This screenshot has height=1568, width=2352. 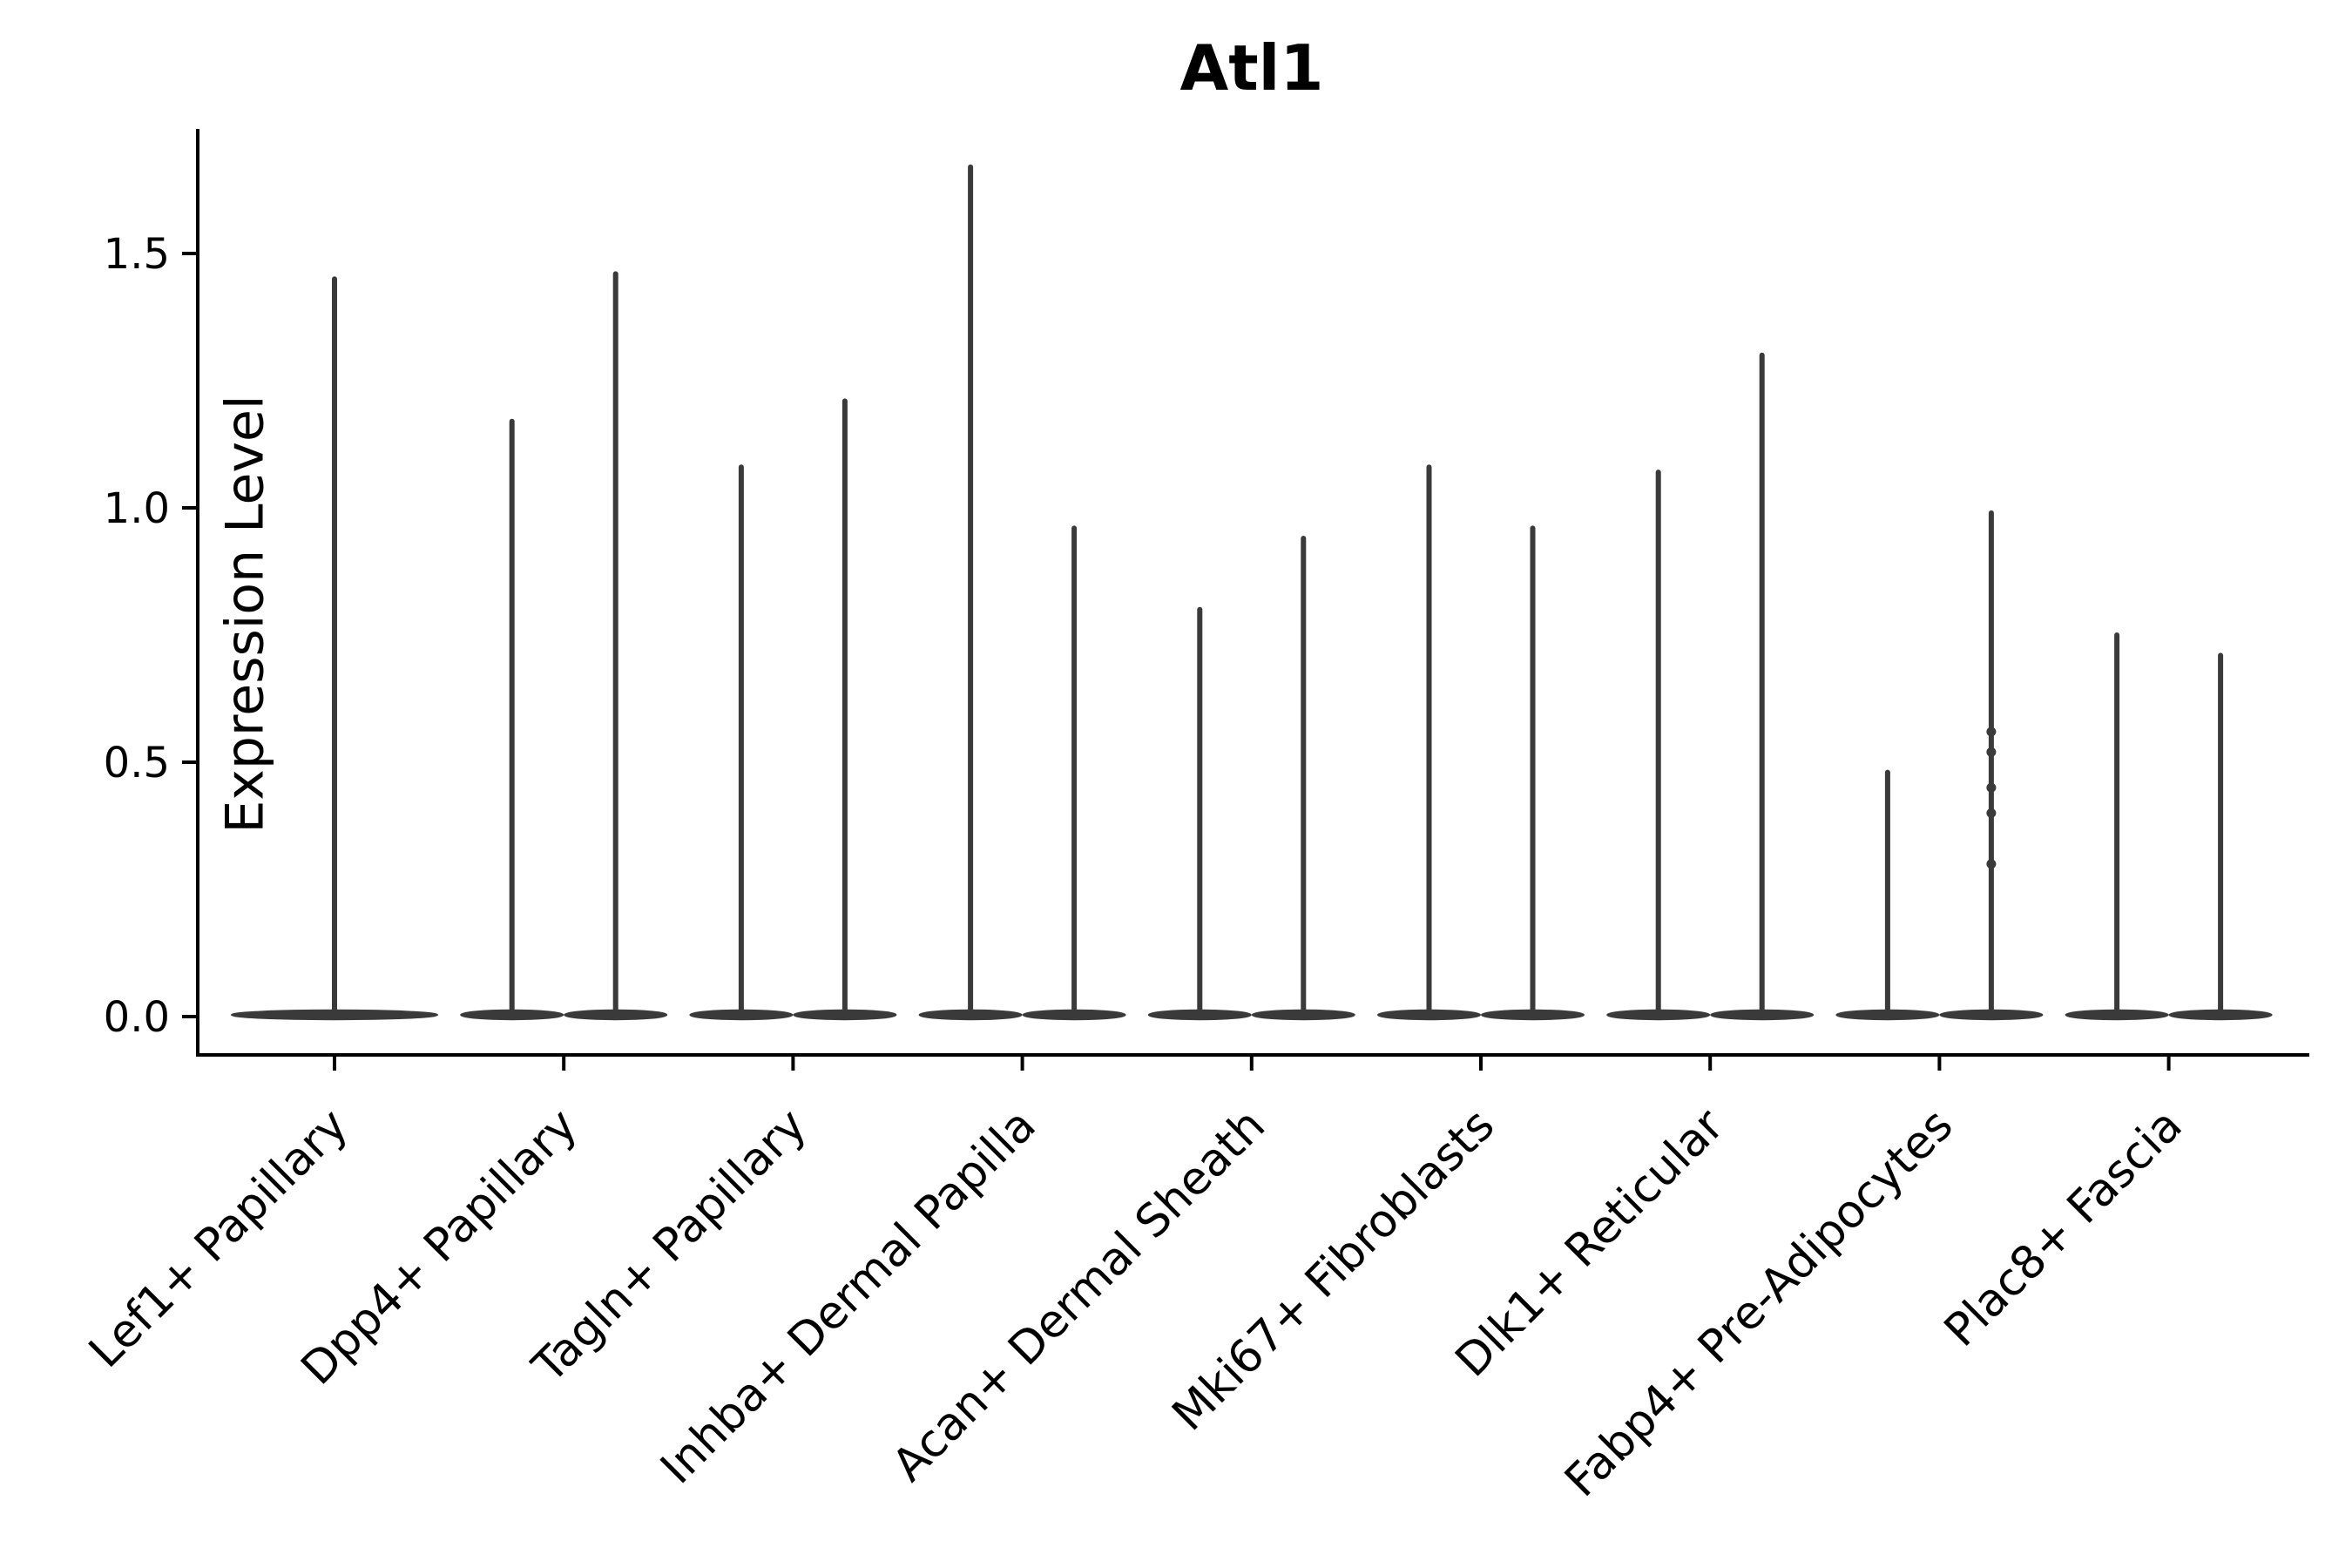 I want to click on y-tick-label: 1.0, so click(x=137, y=509).